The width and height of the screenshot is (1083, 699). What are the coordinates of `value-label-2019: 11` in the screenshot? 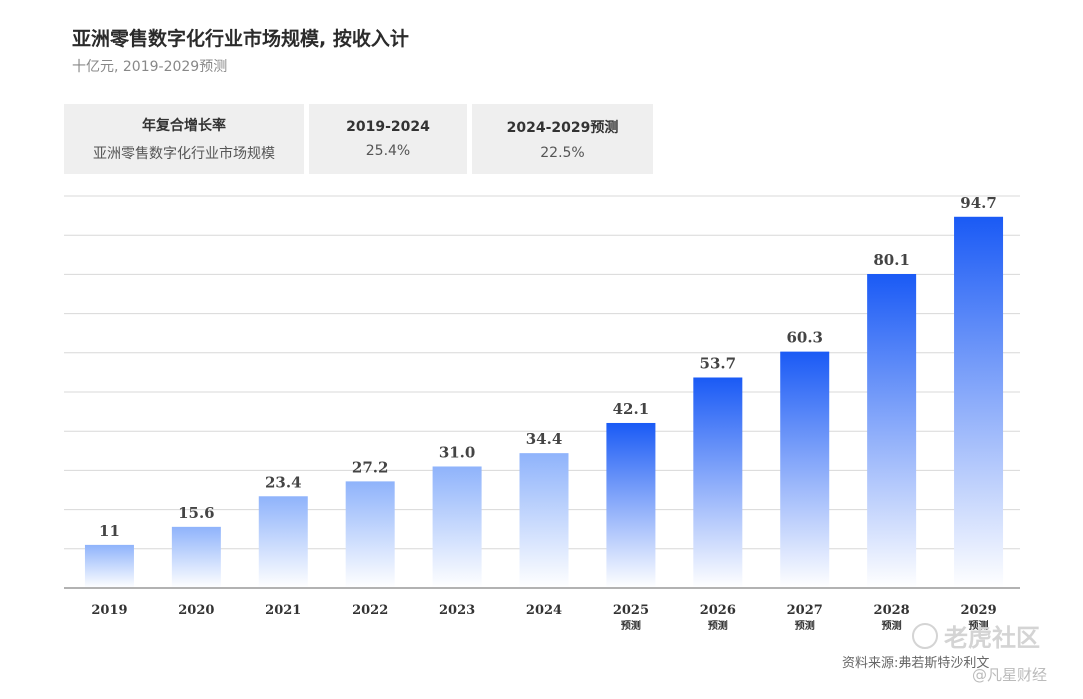 It's located at (109, 531).